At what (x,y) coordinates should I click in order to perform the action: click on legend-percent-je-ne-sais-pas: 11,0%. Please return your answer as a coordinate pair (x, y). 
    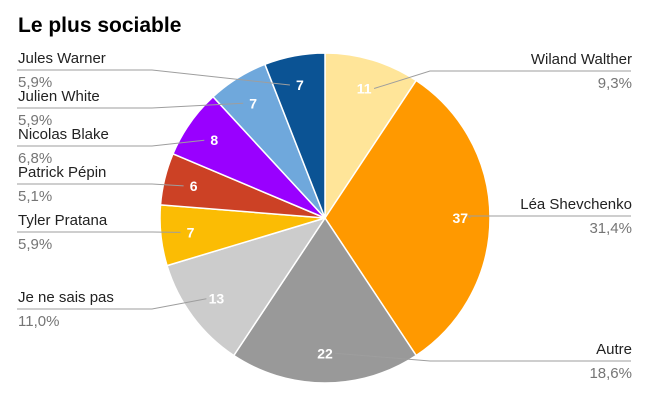
    Looking at the image, I should click on (38, 321).